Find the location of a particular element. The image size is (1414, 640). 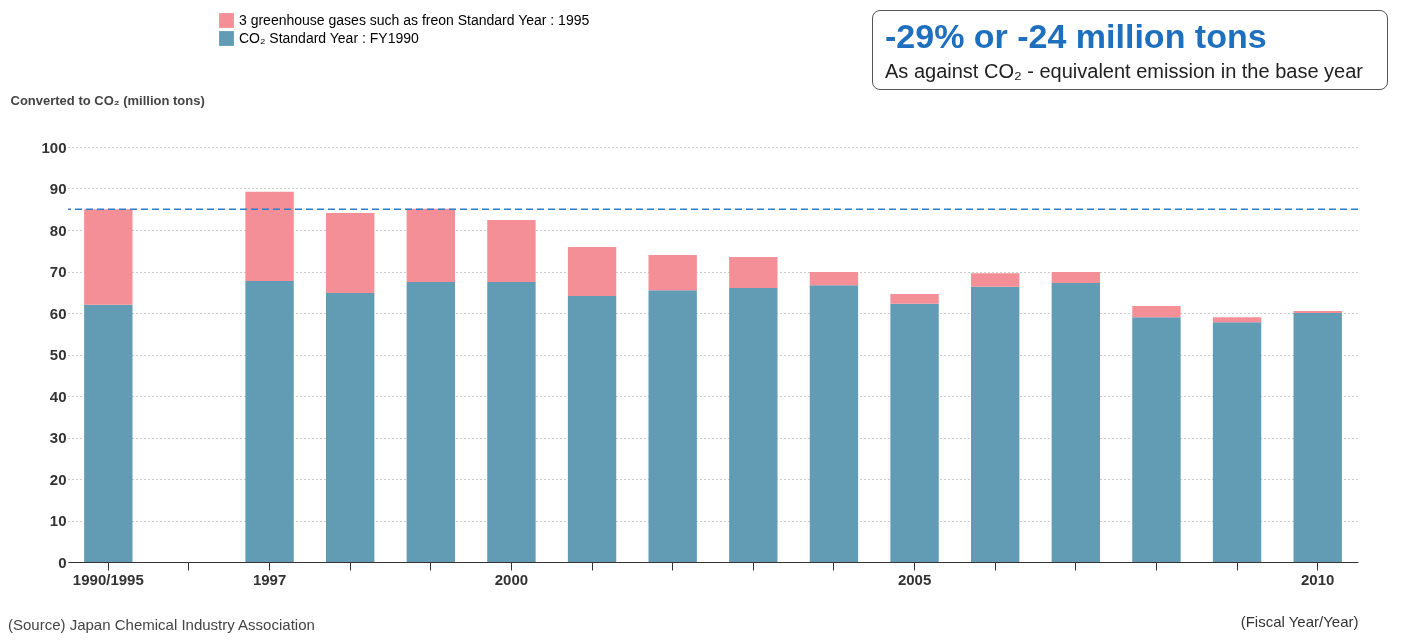

y-tick-label: 70 is located at coordinates (58, 271).